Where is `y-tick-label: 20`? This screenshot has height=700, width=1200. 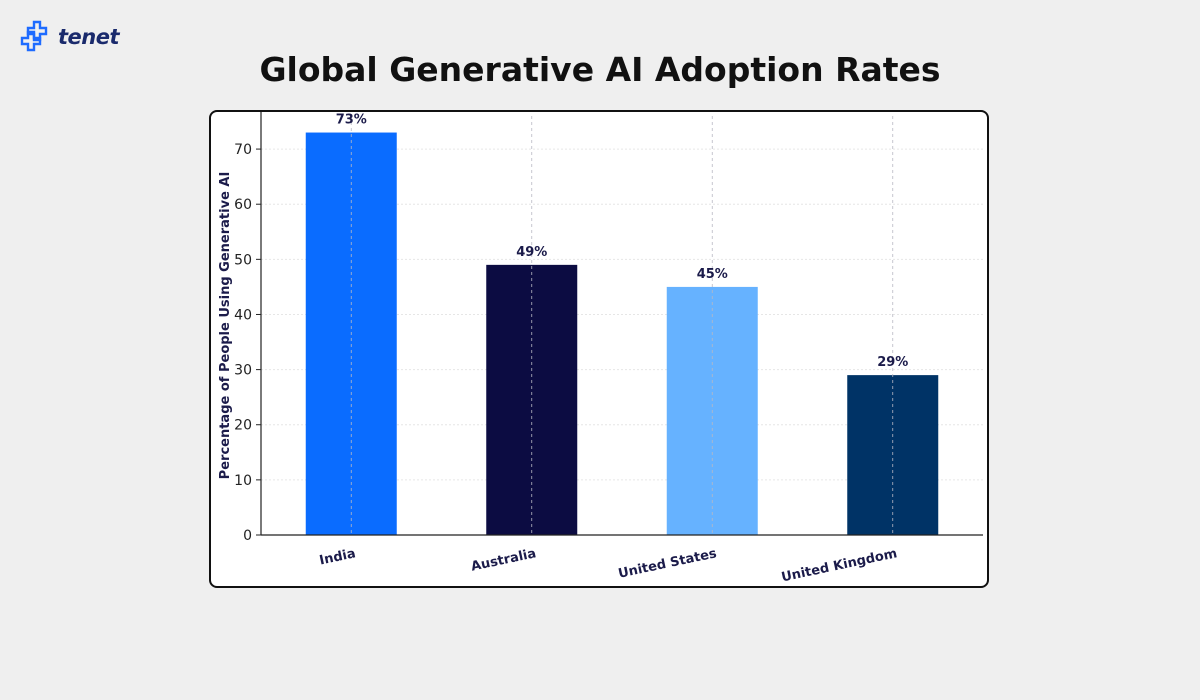
y-tick-label: 20 is located at coordinates (243, 426).